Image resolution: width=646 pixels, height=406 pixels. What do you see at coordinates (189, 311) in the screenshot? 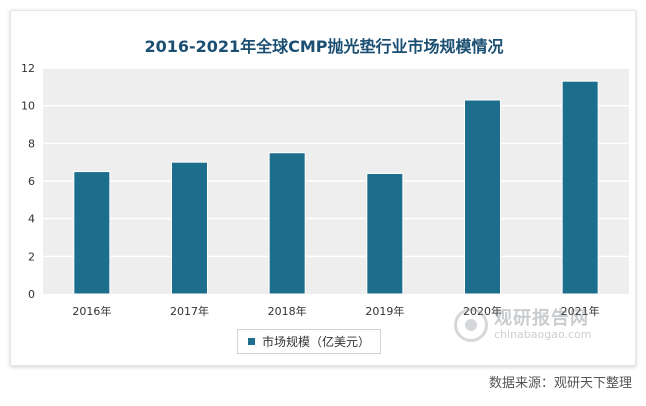
I see `x-tick-label: 2017年` at bounding box center [189, 311].